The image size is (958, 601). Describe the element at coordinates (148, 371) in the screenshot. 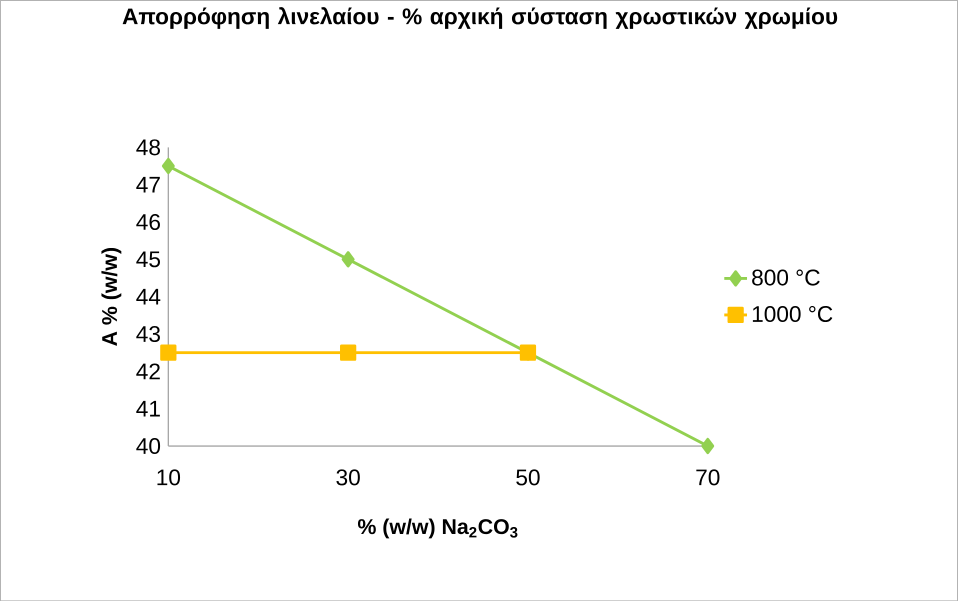

I see `y-tick-label: 42` at that location.